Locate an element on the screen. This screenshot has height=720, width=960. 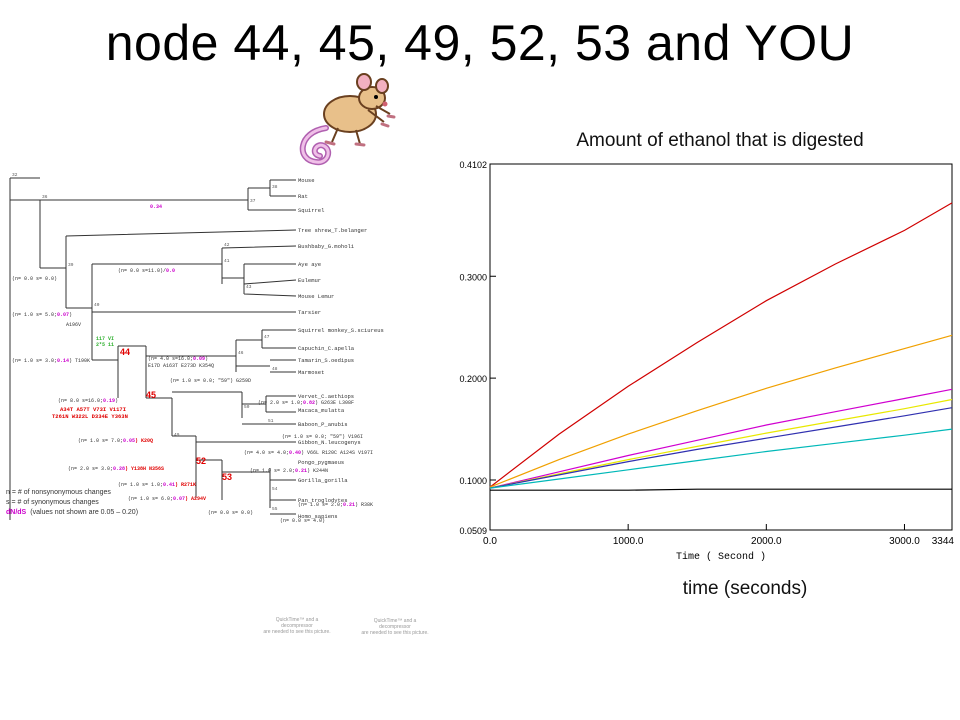
node-number: 38 is located at coordinates (275, 187).